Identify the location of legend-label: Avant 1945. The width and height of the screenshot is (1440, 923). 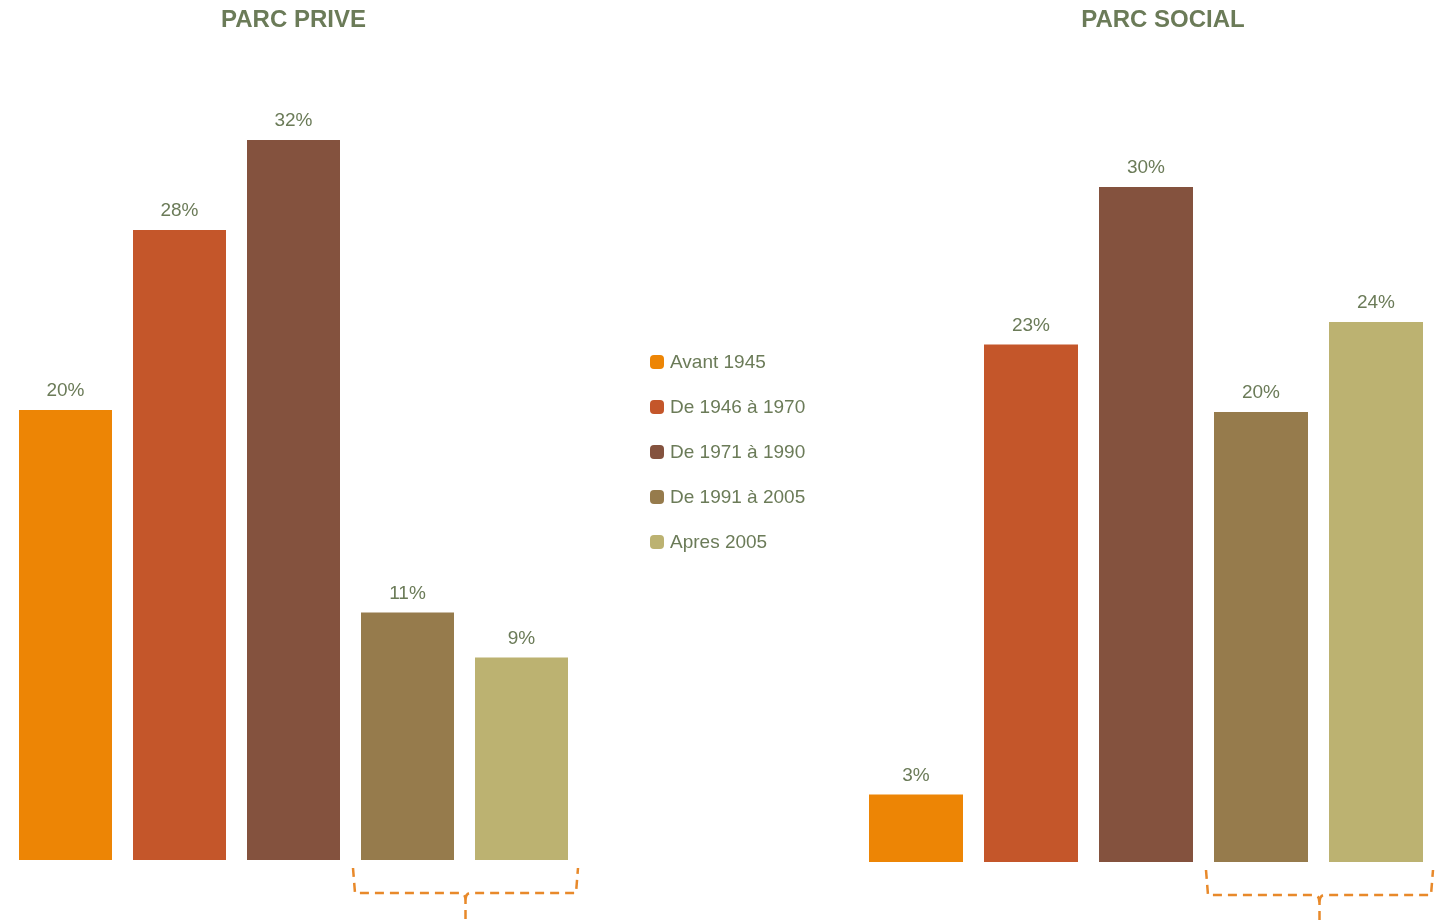
(718, 362).